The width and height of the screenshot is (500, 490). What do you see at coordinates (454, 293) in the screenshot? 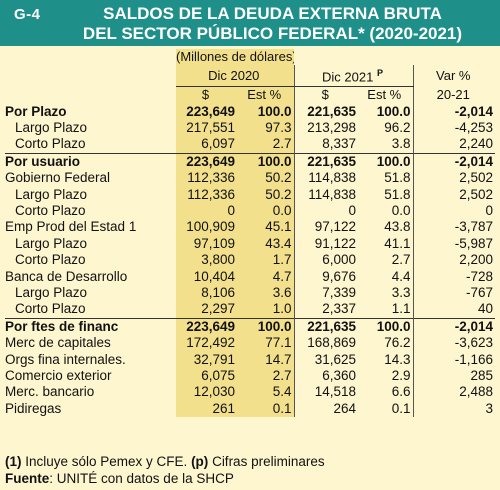
I see `variation: -767` at bounding box center [454, 293].